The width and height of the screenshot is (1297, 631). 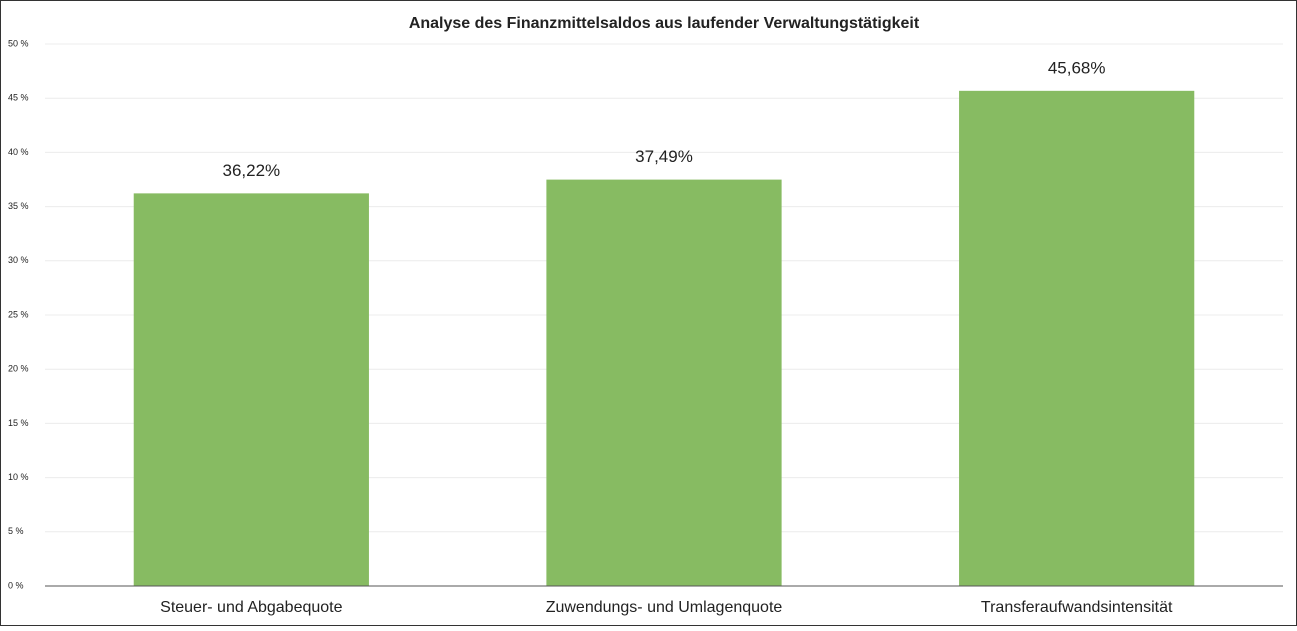 What do you see at coordinates (18, 477) in the screenshot?
I see `y-tick-label: 10 %` at bounding box center [18, 477].